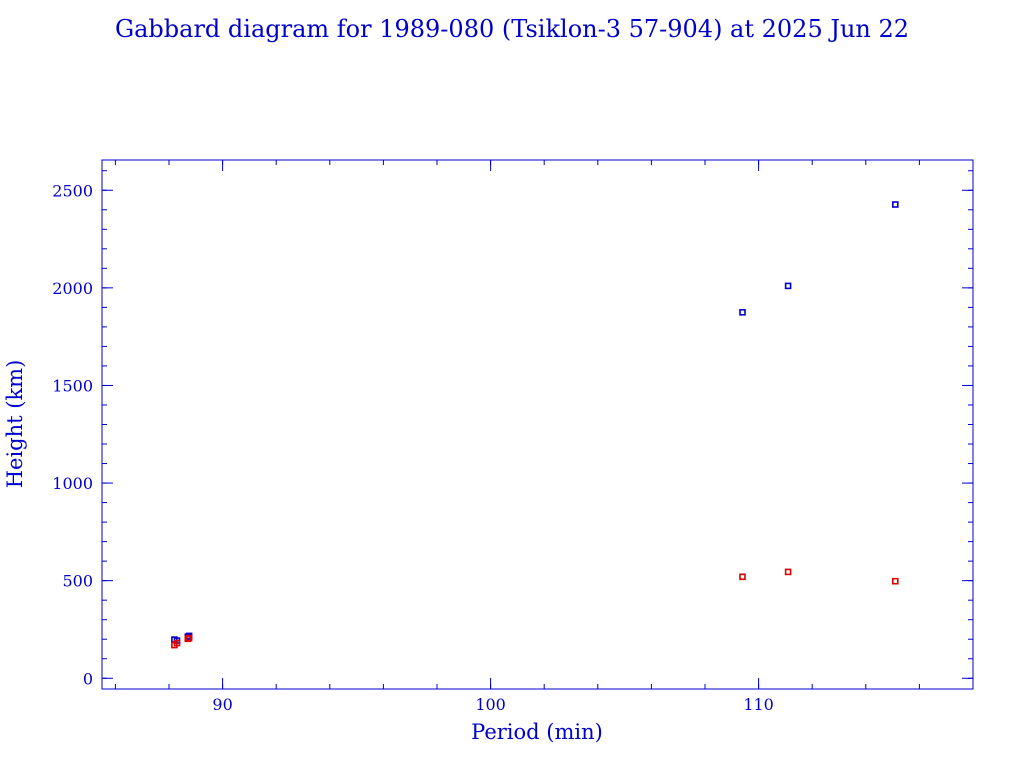 Image resolution: width=1024 pixels, height=768 pixels. Describe the element at coordinates (758, 704) in the screenshot. I see `x-tick-label: 110` at that location.